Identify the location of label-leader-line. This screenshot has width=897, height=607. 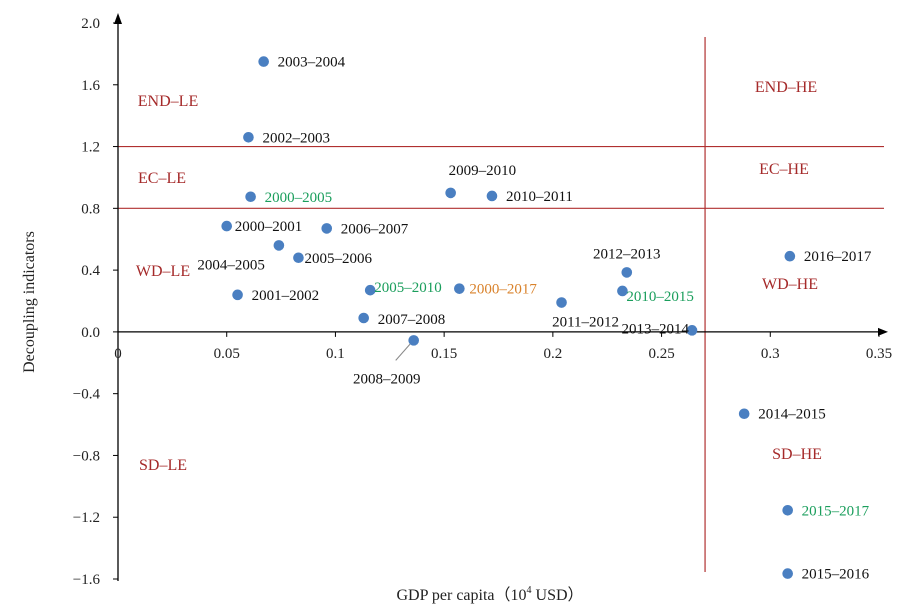
(403, 352).